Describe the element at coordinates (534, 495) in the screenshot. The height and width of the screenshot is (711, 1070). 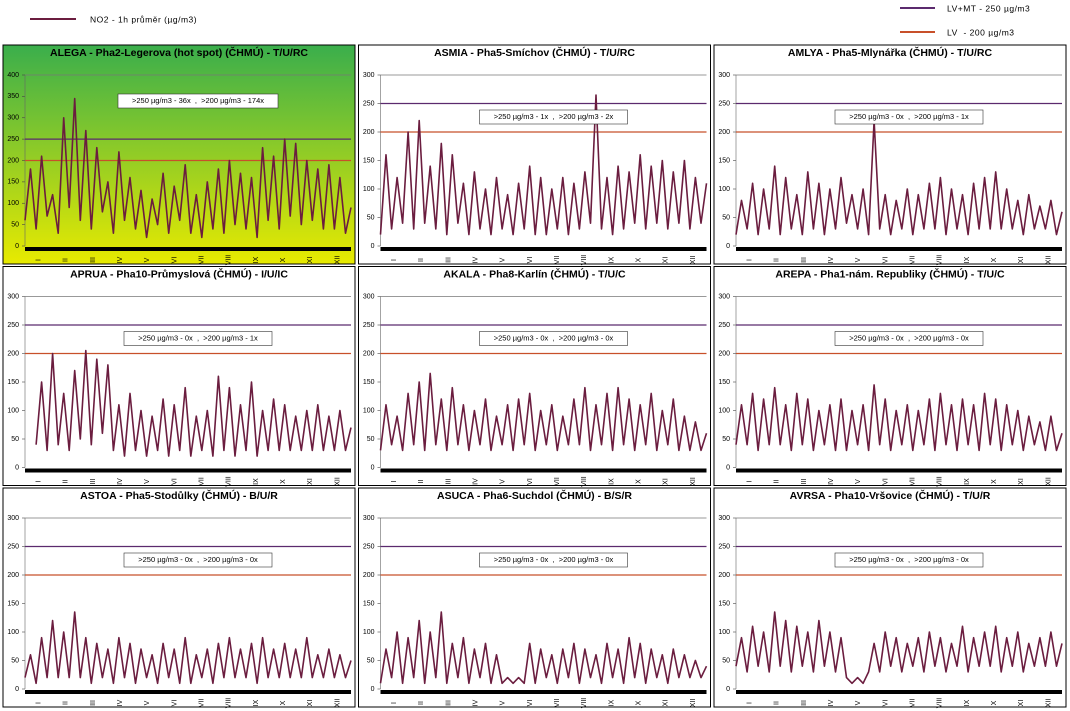
I see `panel-title: ASUCA - Pha6-Suchdol (ČHMÚ) - B/S/R` at that location.